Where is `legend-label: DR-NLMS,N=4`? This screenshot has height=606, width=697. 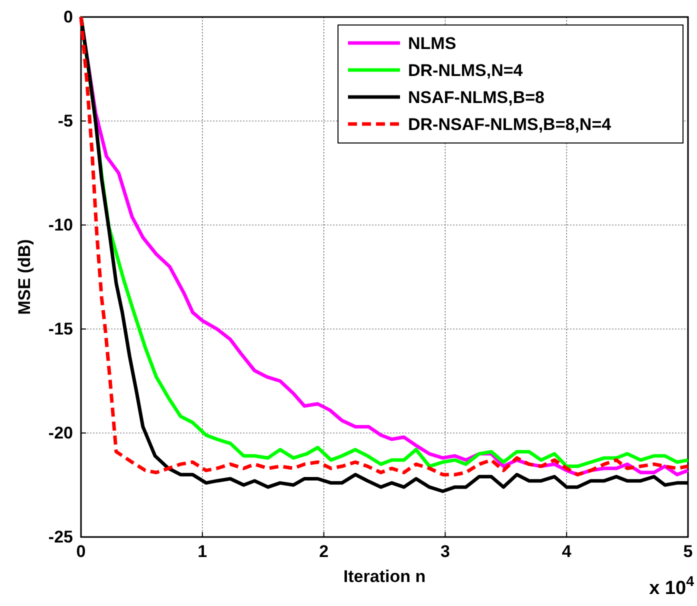
legend-label: DR-NLMS,N=4 is located at coordinates (466, 70).